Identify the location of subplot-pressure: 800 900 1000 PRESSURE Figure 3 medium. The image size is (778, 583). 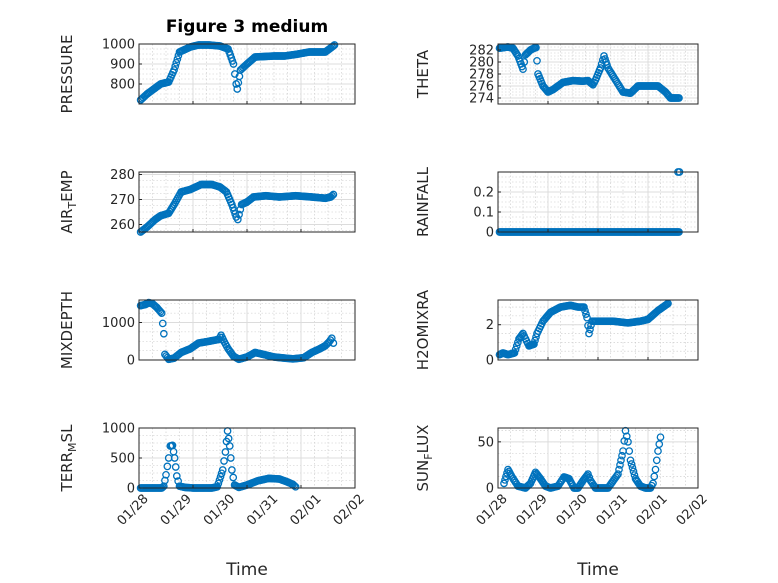
(207, 65).